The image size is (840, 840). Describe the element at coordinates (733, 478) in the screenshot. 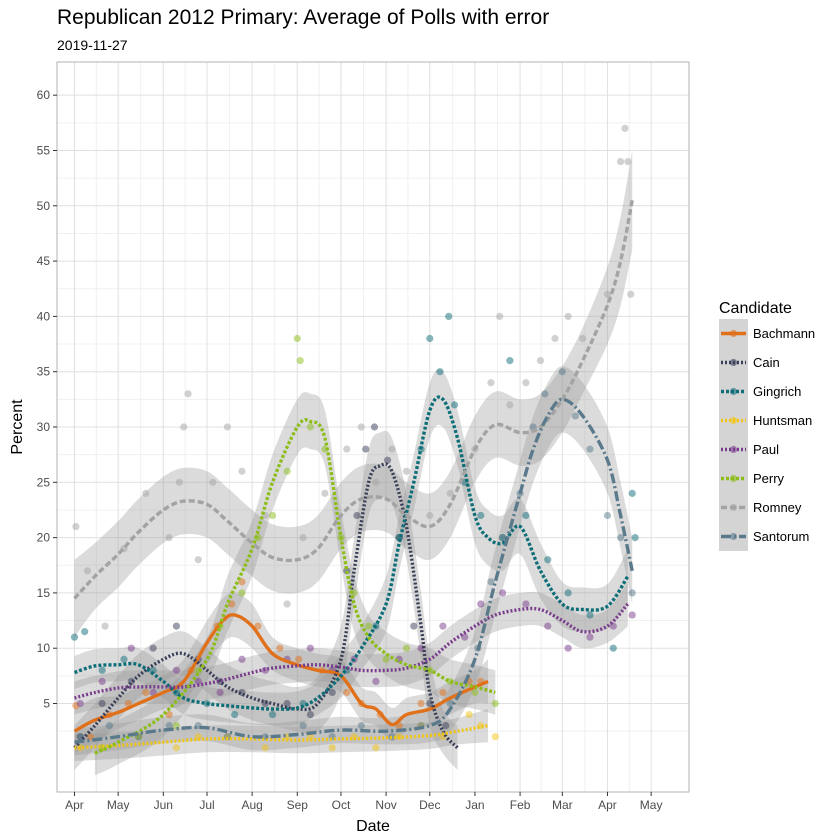

I see `legend-dot-perry` at that location.